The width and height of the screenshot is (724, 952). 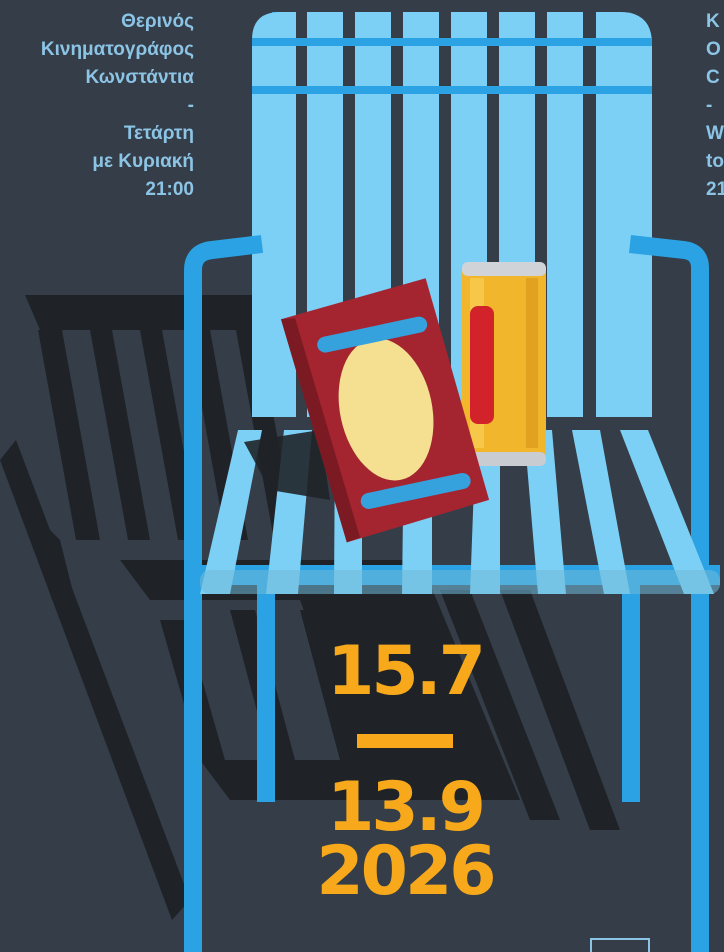 I want to click on venue-line: Κωνστάντια, so click(x=139, y=77).